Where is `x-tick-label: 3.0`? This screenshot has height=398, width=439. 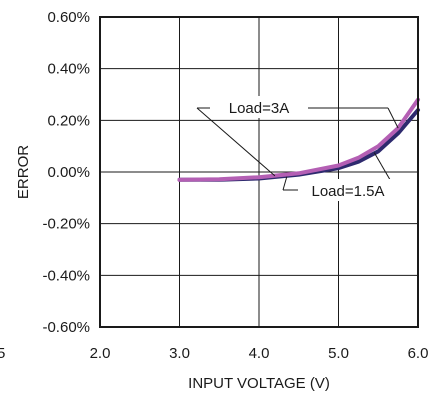 x-tick-label: 3.0 is located at coordinates (179, 353).